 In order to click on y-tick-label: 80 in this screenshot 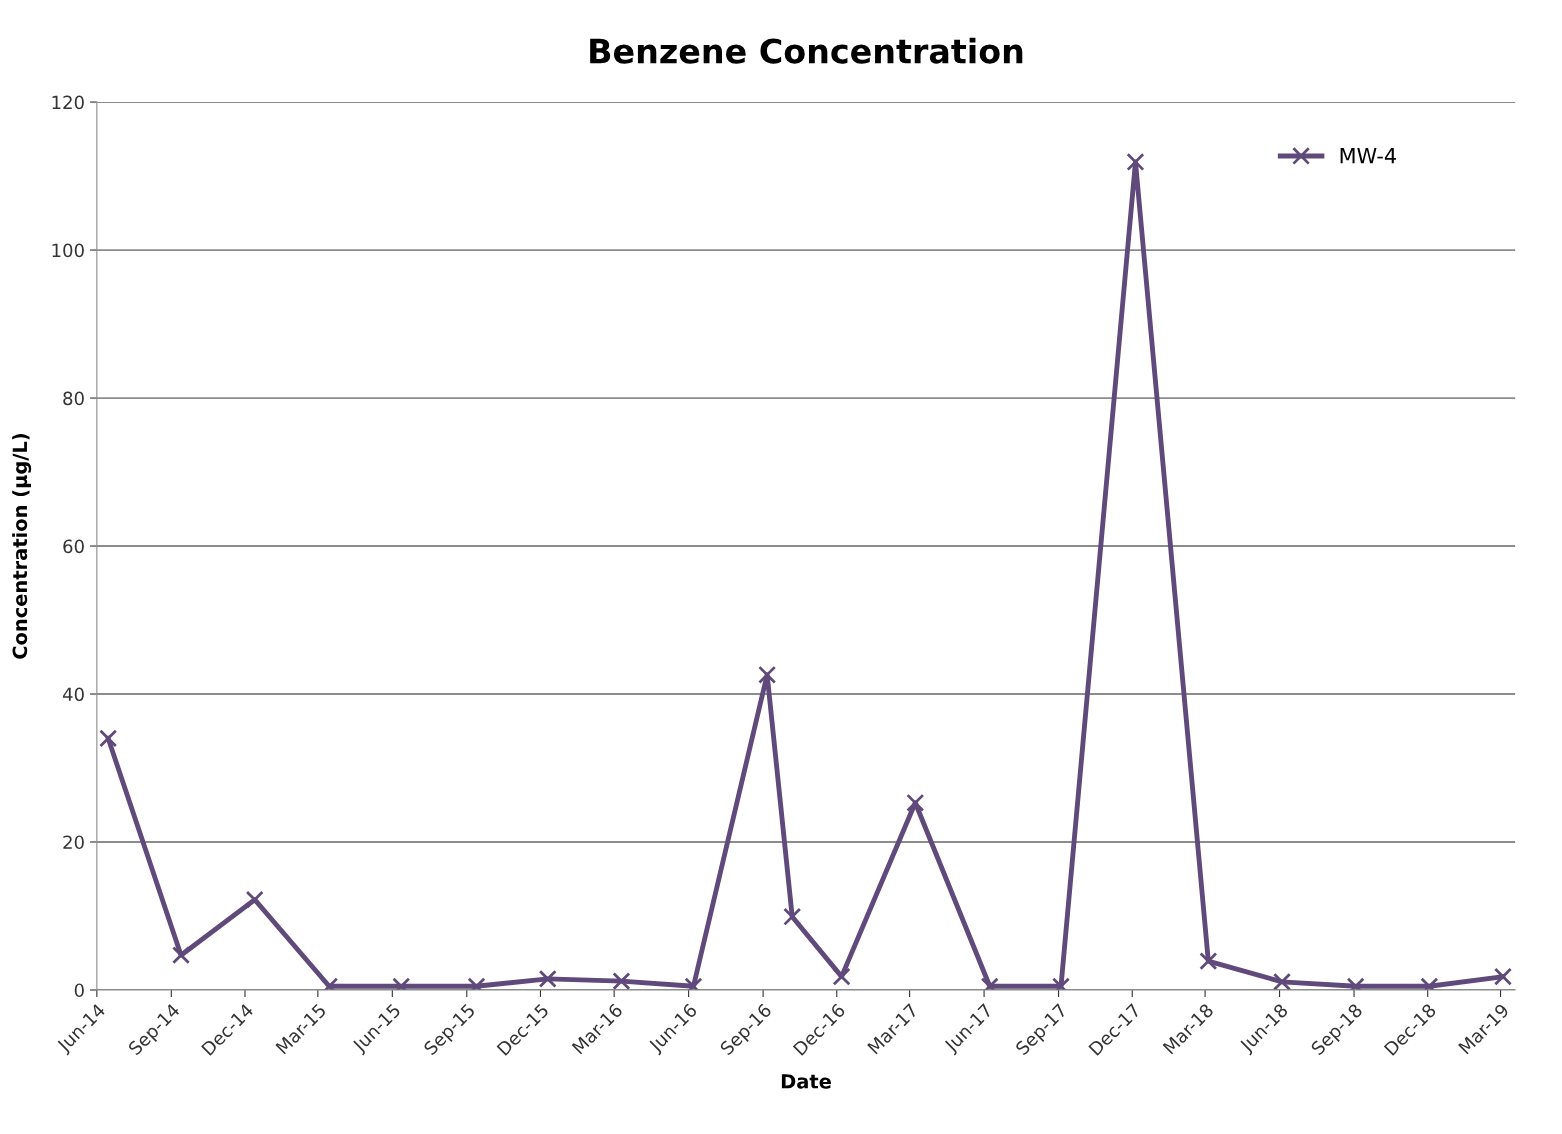, I will do `click(73, 398)`.